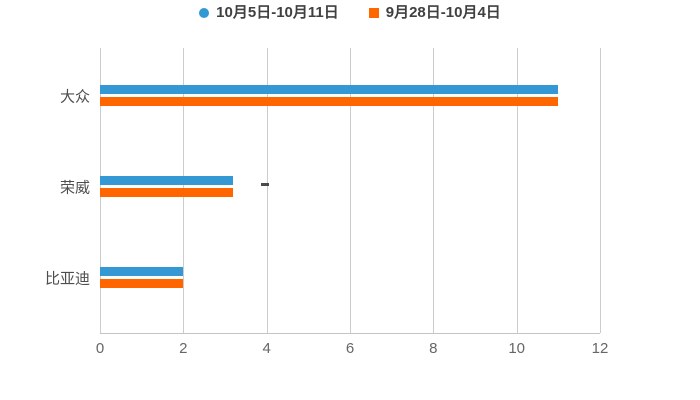 The width and height of the screenshot is (700, 400). Describe the element at coordinates (266, 348) in the screenshot. I see `x-tick-label-4: 4` at that location.